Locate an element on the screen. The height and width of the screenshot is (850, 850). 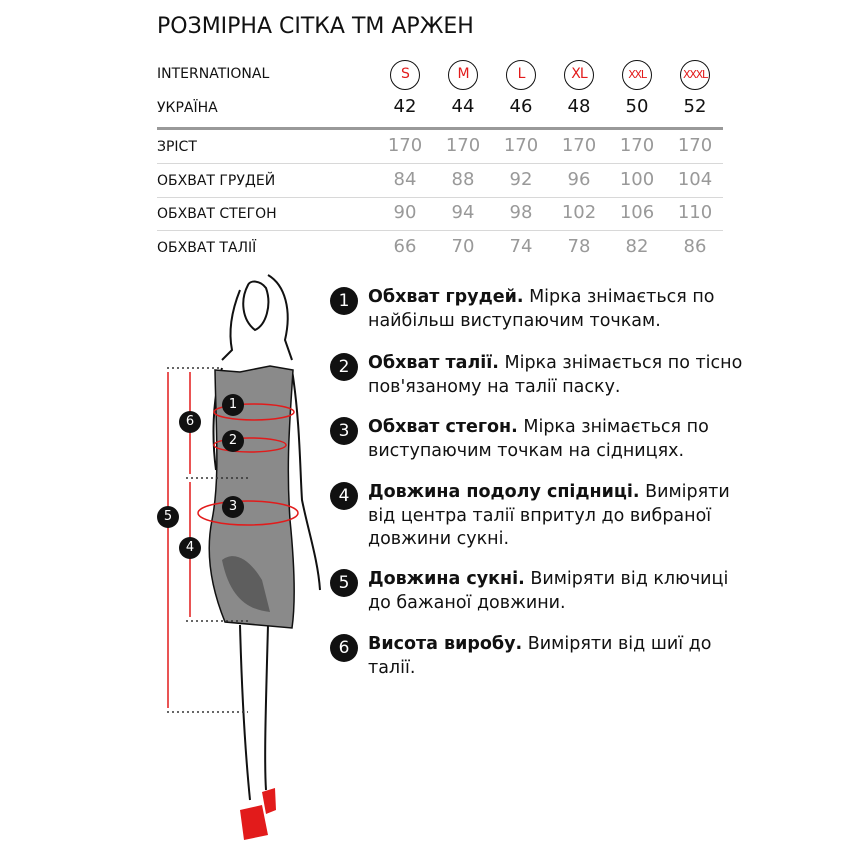
cell: 92 is located at coordinates (521, 179).